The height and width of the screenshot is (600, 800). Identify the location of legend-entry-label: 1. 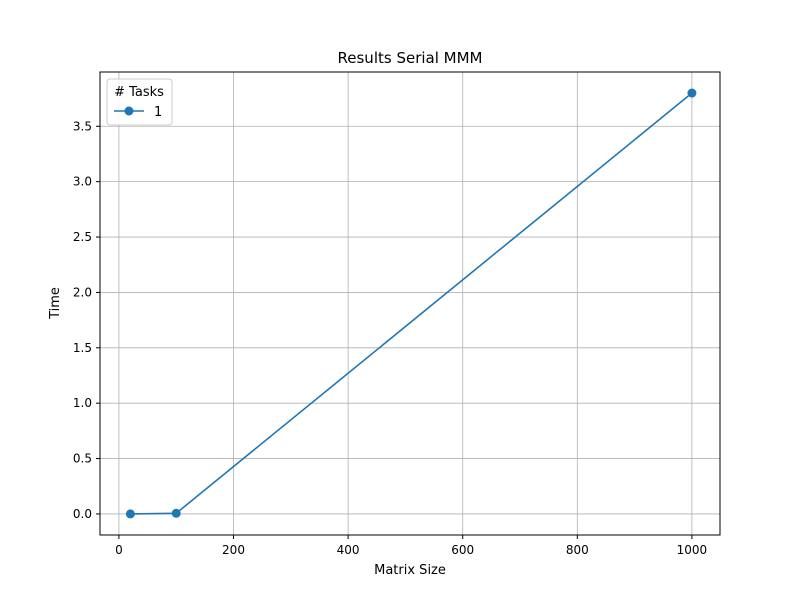
(158, 112).